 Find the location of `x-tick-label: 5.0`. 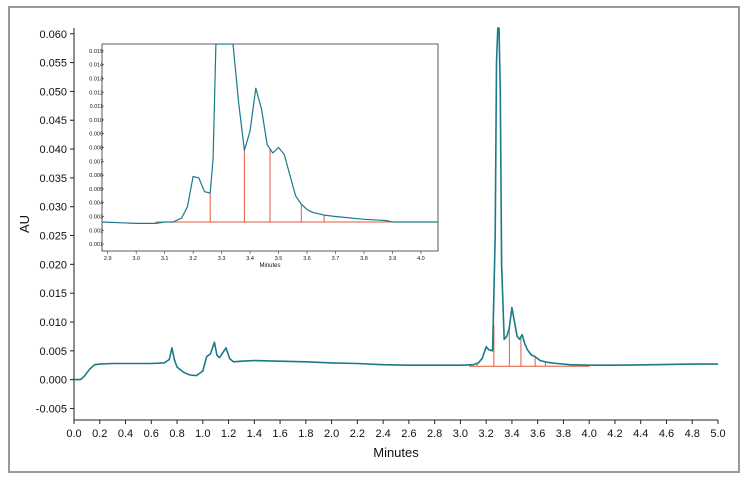

x-tick-label: 5.0 is located at coordinates (717, 434).